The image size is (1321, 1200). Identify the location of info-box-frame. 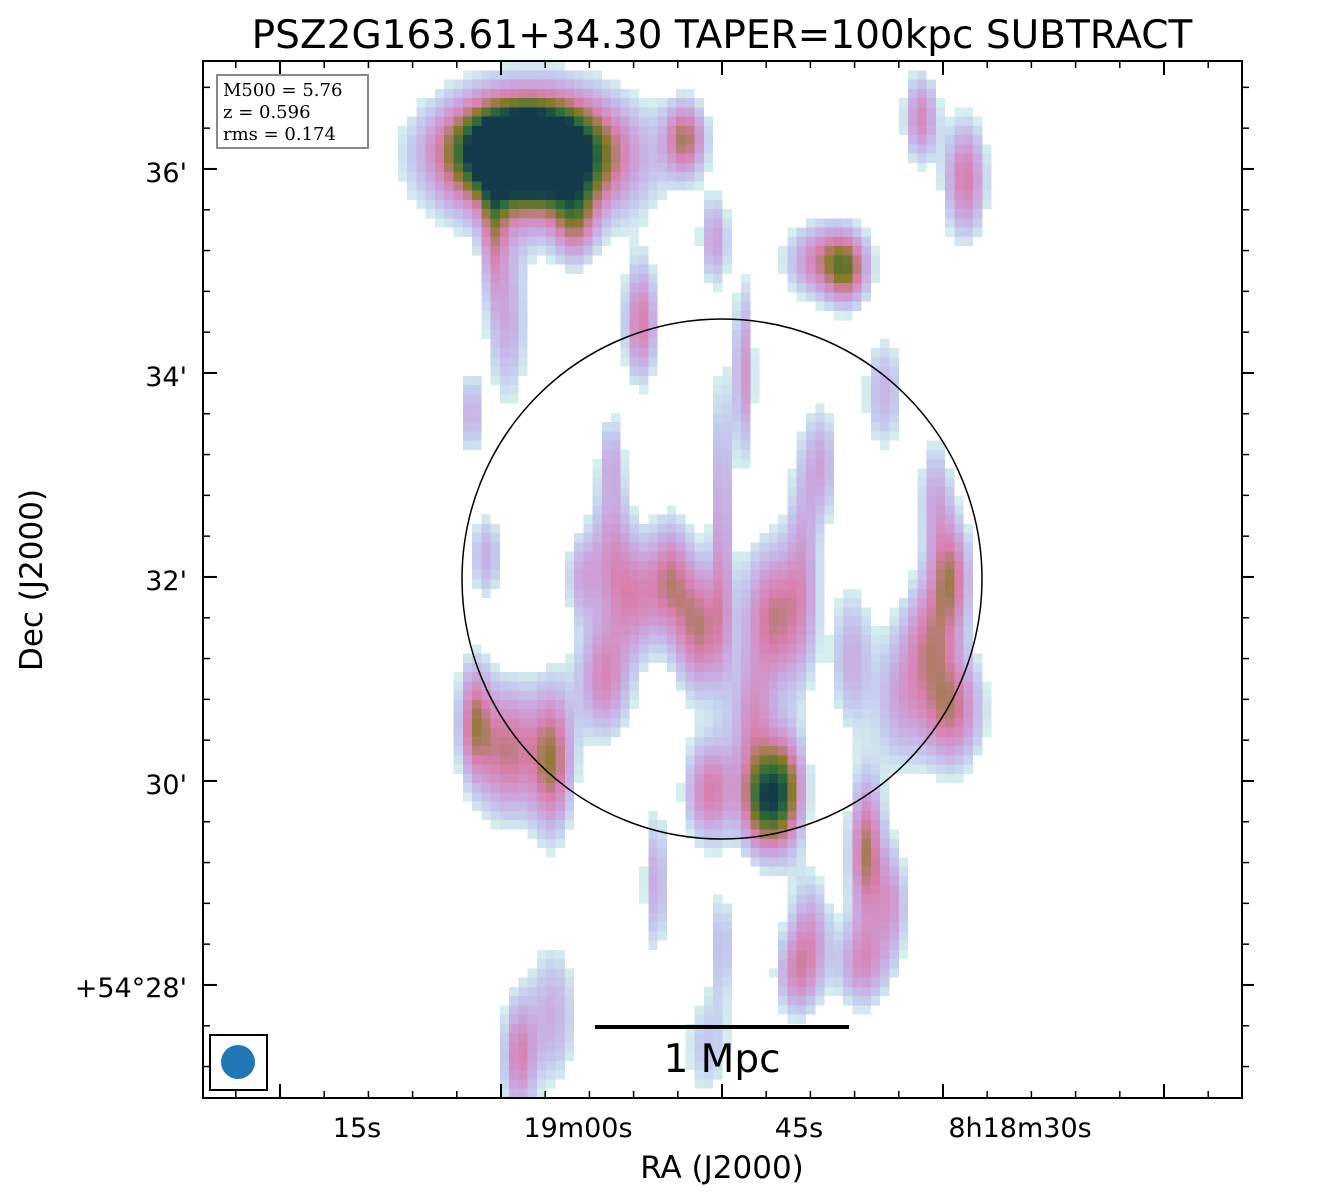
(292, 111).